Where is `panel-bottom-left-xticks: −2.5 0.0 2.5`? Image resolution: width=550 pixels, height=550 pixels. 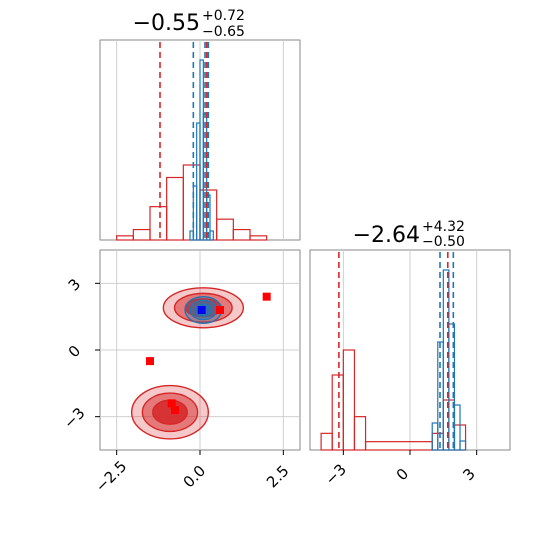
panel-bottom-left-xticks: −2.5 0.0 2.5 is located at coordinates (192, 473).